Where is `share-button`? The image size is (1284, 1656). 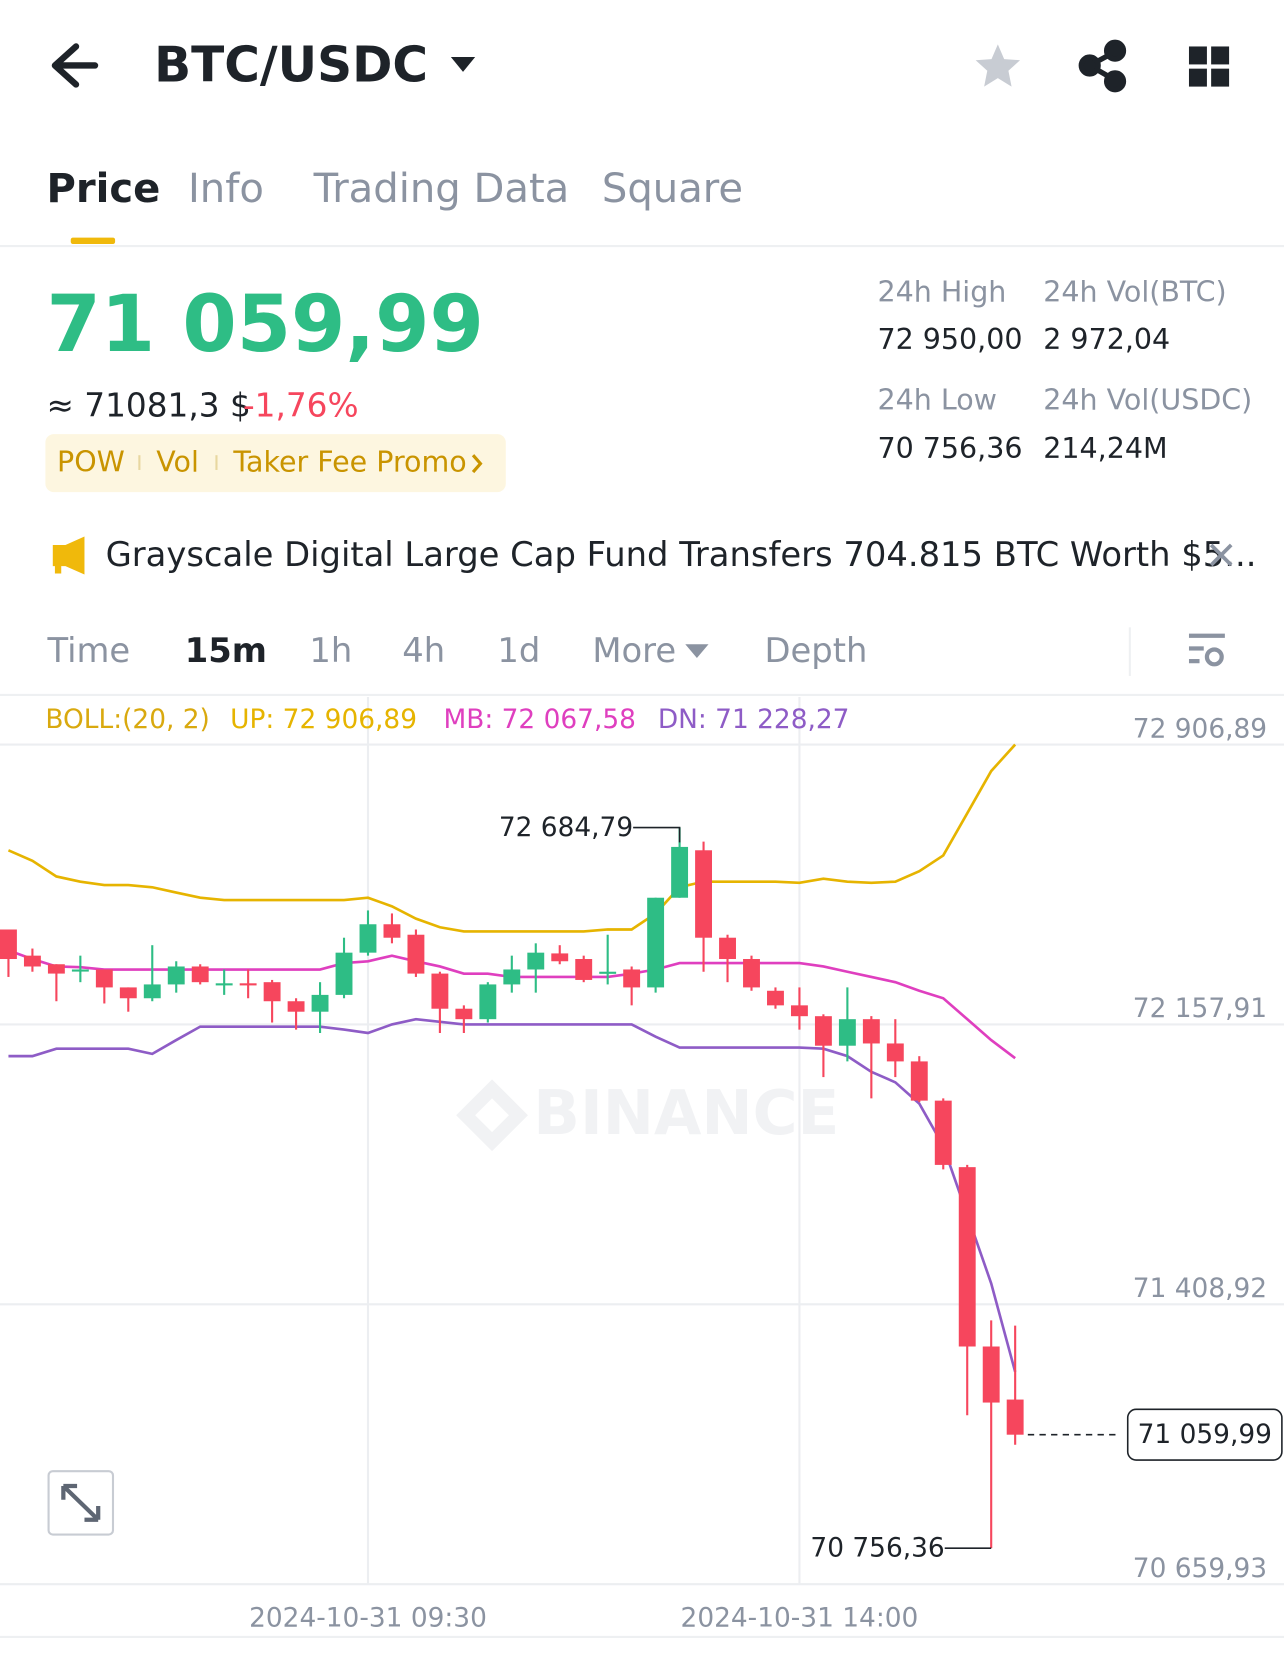 share-button is located at coordinates (1102, 66).